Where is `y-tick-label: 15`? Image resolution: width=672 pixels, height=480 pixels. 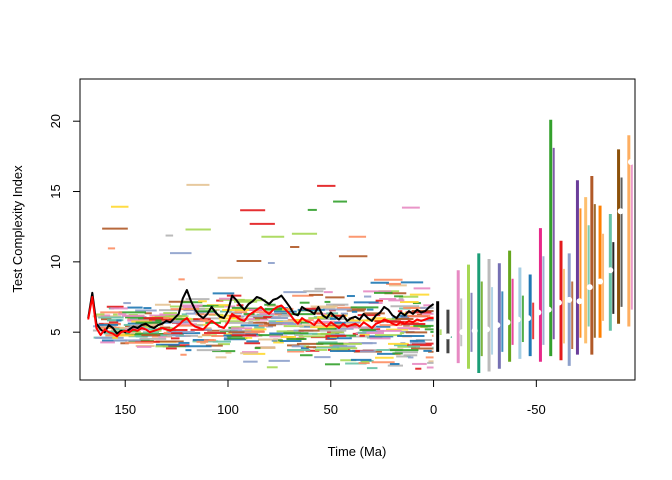
y-tick-label: 15 is located at coordinates (55, 191).